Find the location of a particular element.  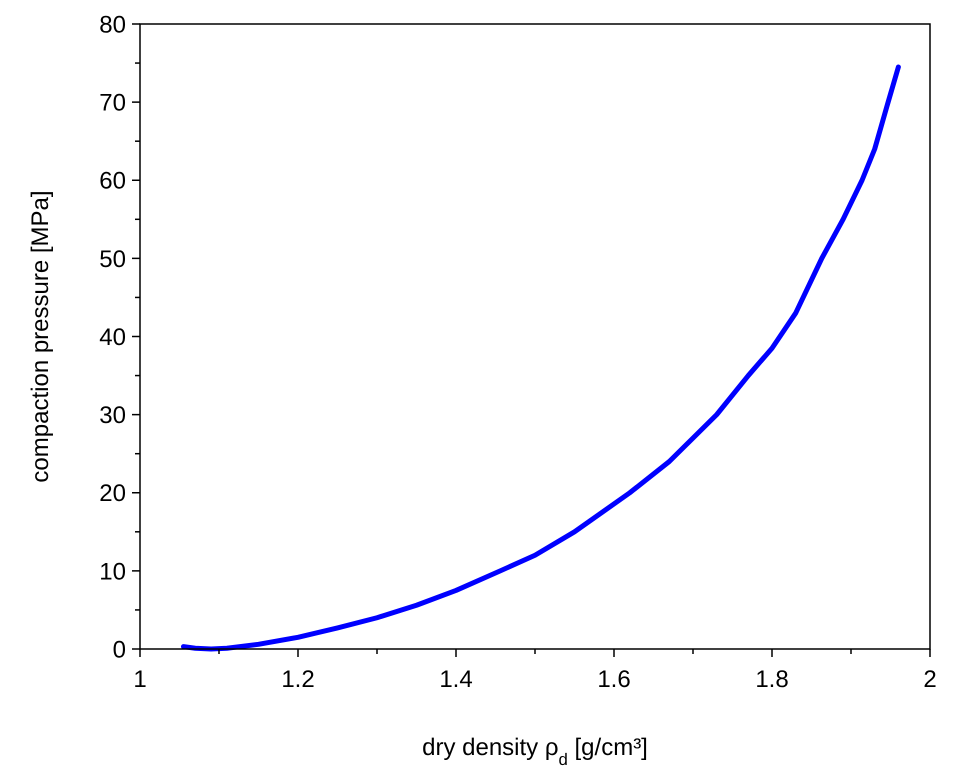

x-axis-title: dry density ρ$_{d}$ [g/cm³] is located at coordinates (535, 751).